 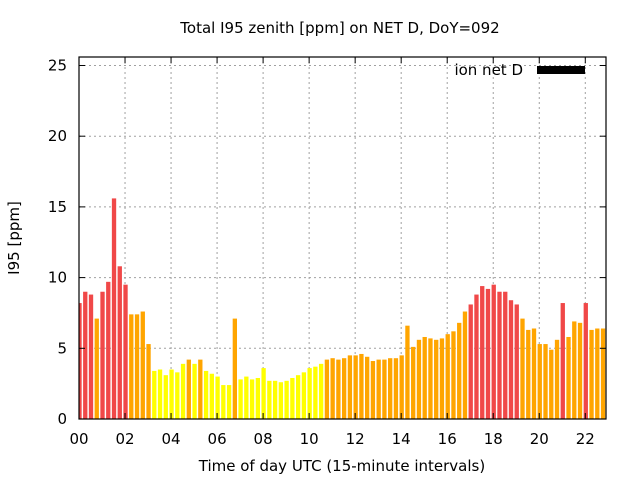 I want to click on y-tick-label: 15, so click(x=57, y=207).